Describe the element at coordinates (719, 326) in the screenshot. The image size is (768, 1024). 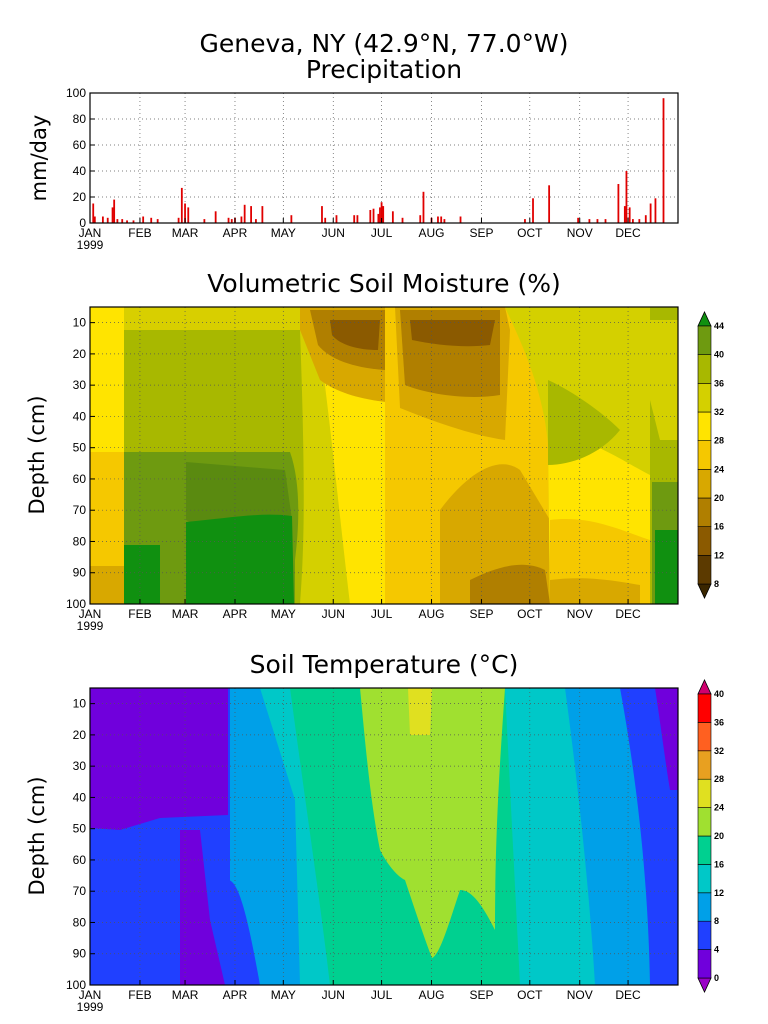
I see `colorbar-label: 44` at that location.